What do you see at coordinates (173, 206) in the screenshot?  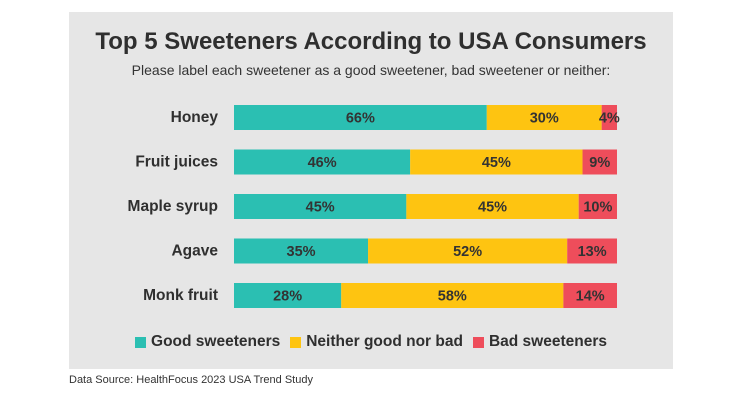 I see `category-label-maple-syrup: Maple syrup` at bounding box center [173, 206].